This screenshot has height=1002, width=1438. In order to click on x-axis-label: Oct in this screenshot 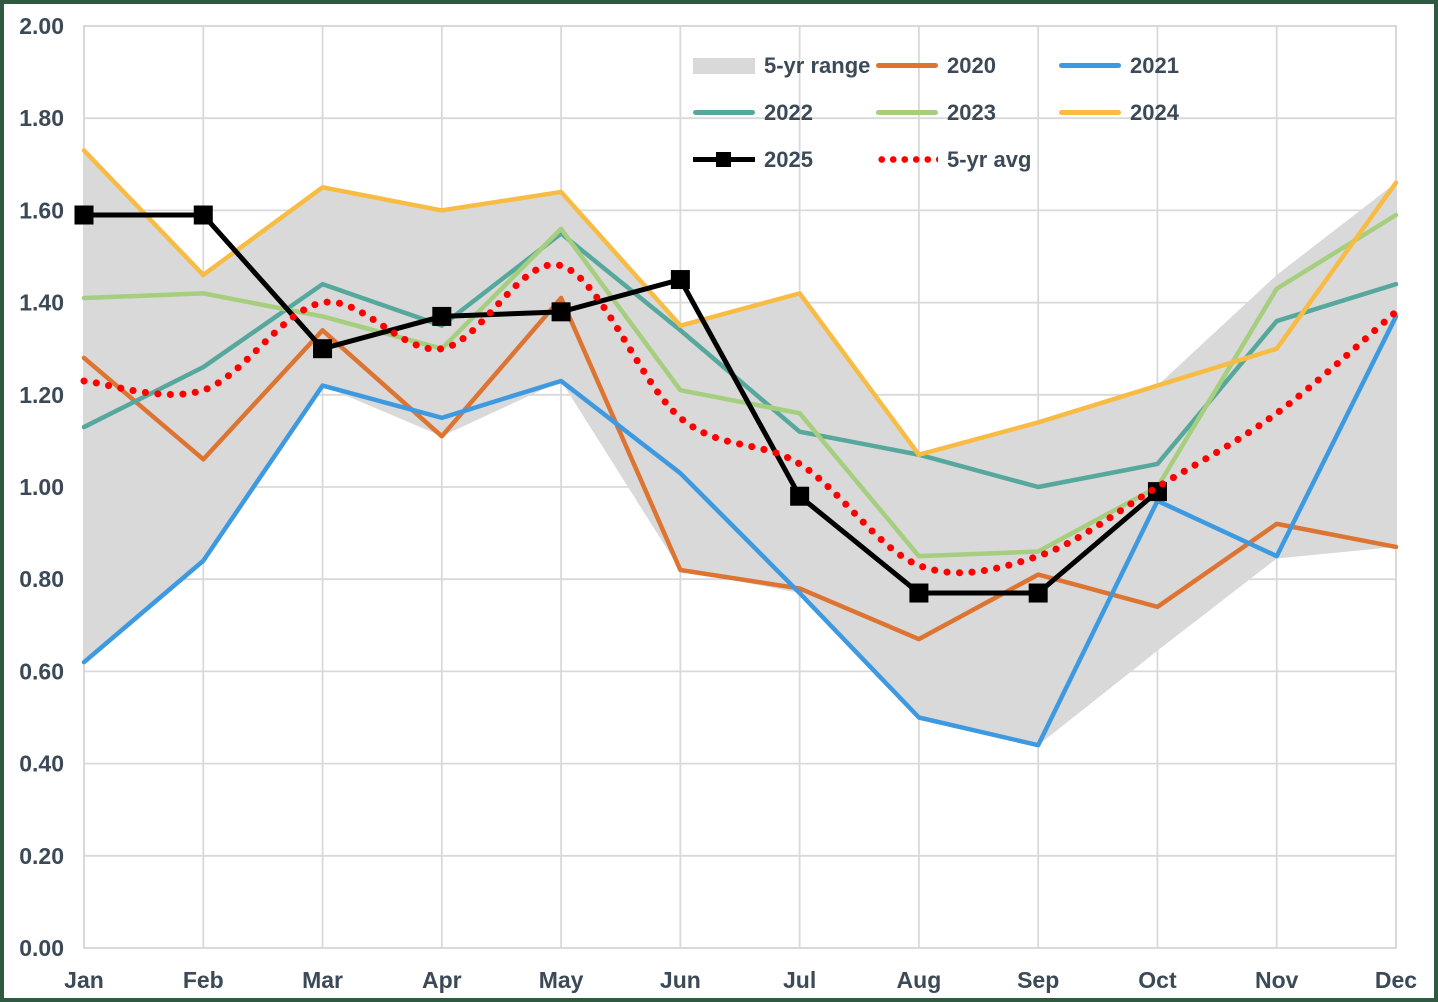, I will do `click(1157, 980)`.